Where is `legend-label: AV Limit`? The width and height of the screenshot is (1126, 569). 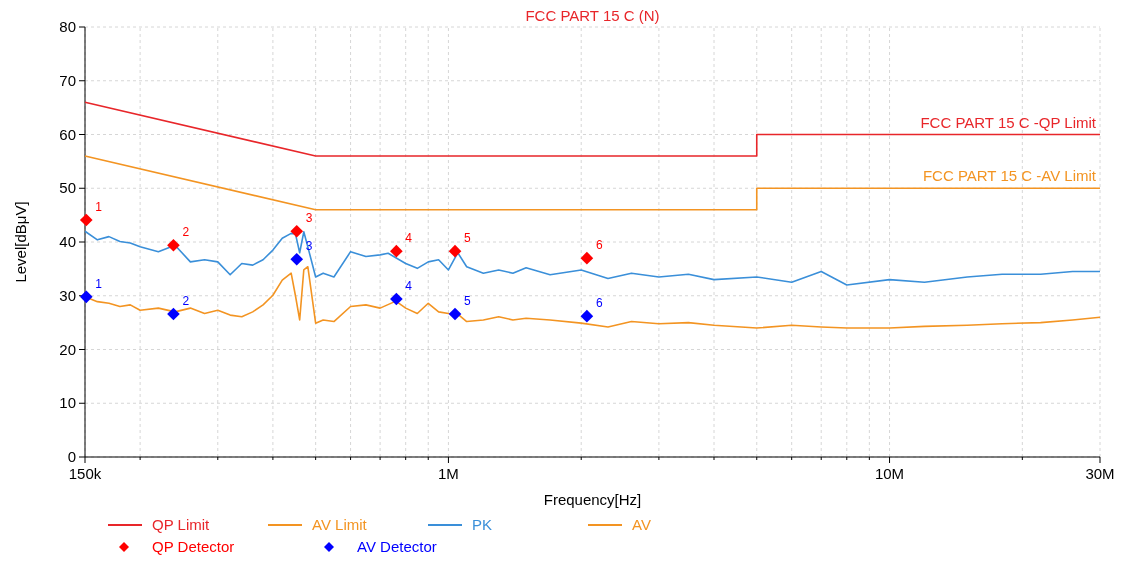 legend-label: AV Limit is located at coordinates (340, 524).